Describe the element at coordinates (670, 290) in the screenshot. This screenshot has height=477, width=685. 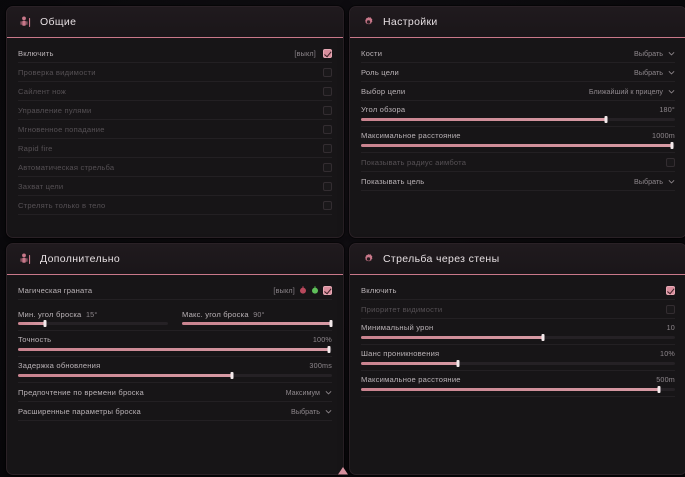
I see `row-wallbang-enable-checkbox` at that location.